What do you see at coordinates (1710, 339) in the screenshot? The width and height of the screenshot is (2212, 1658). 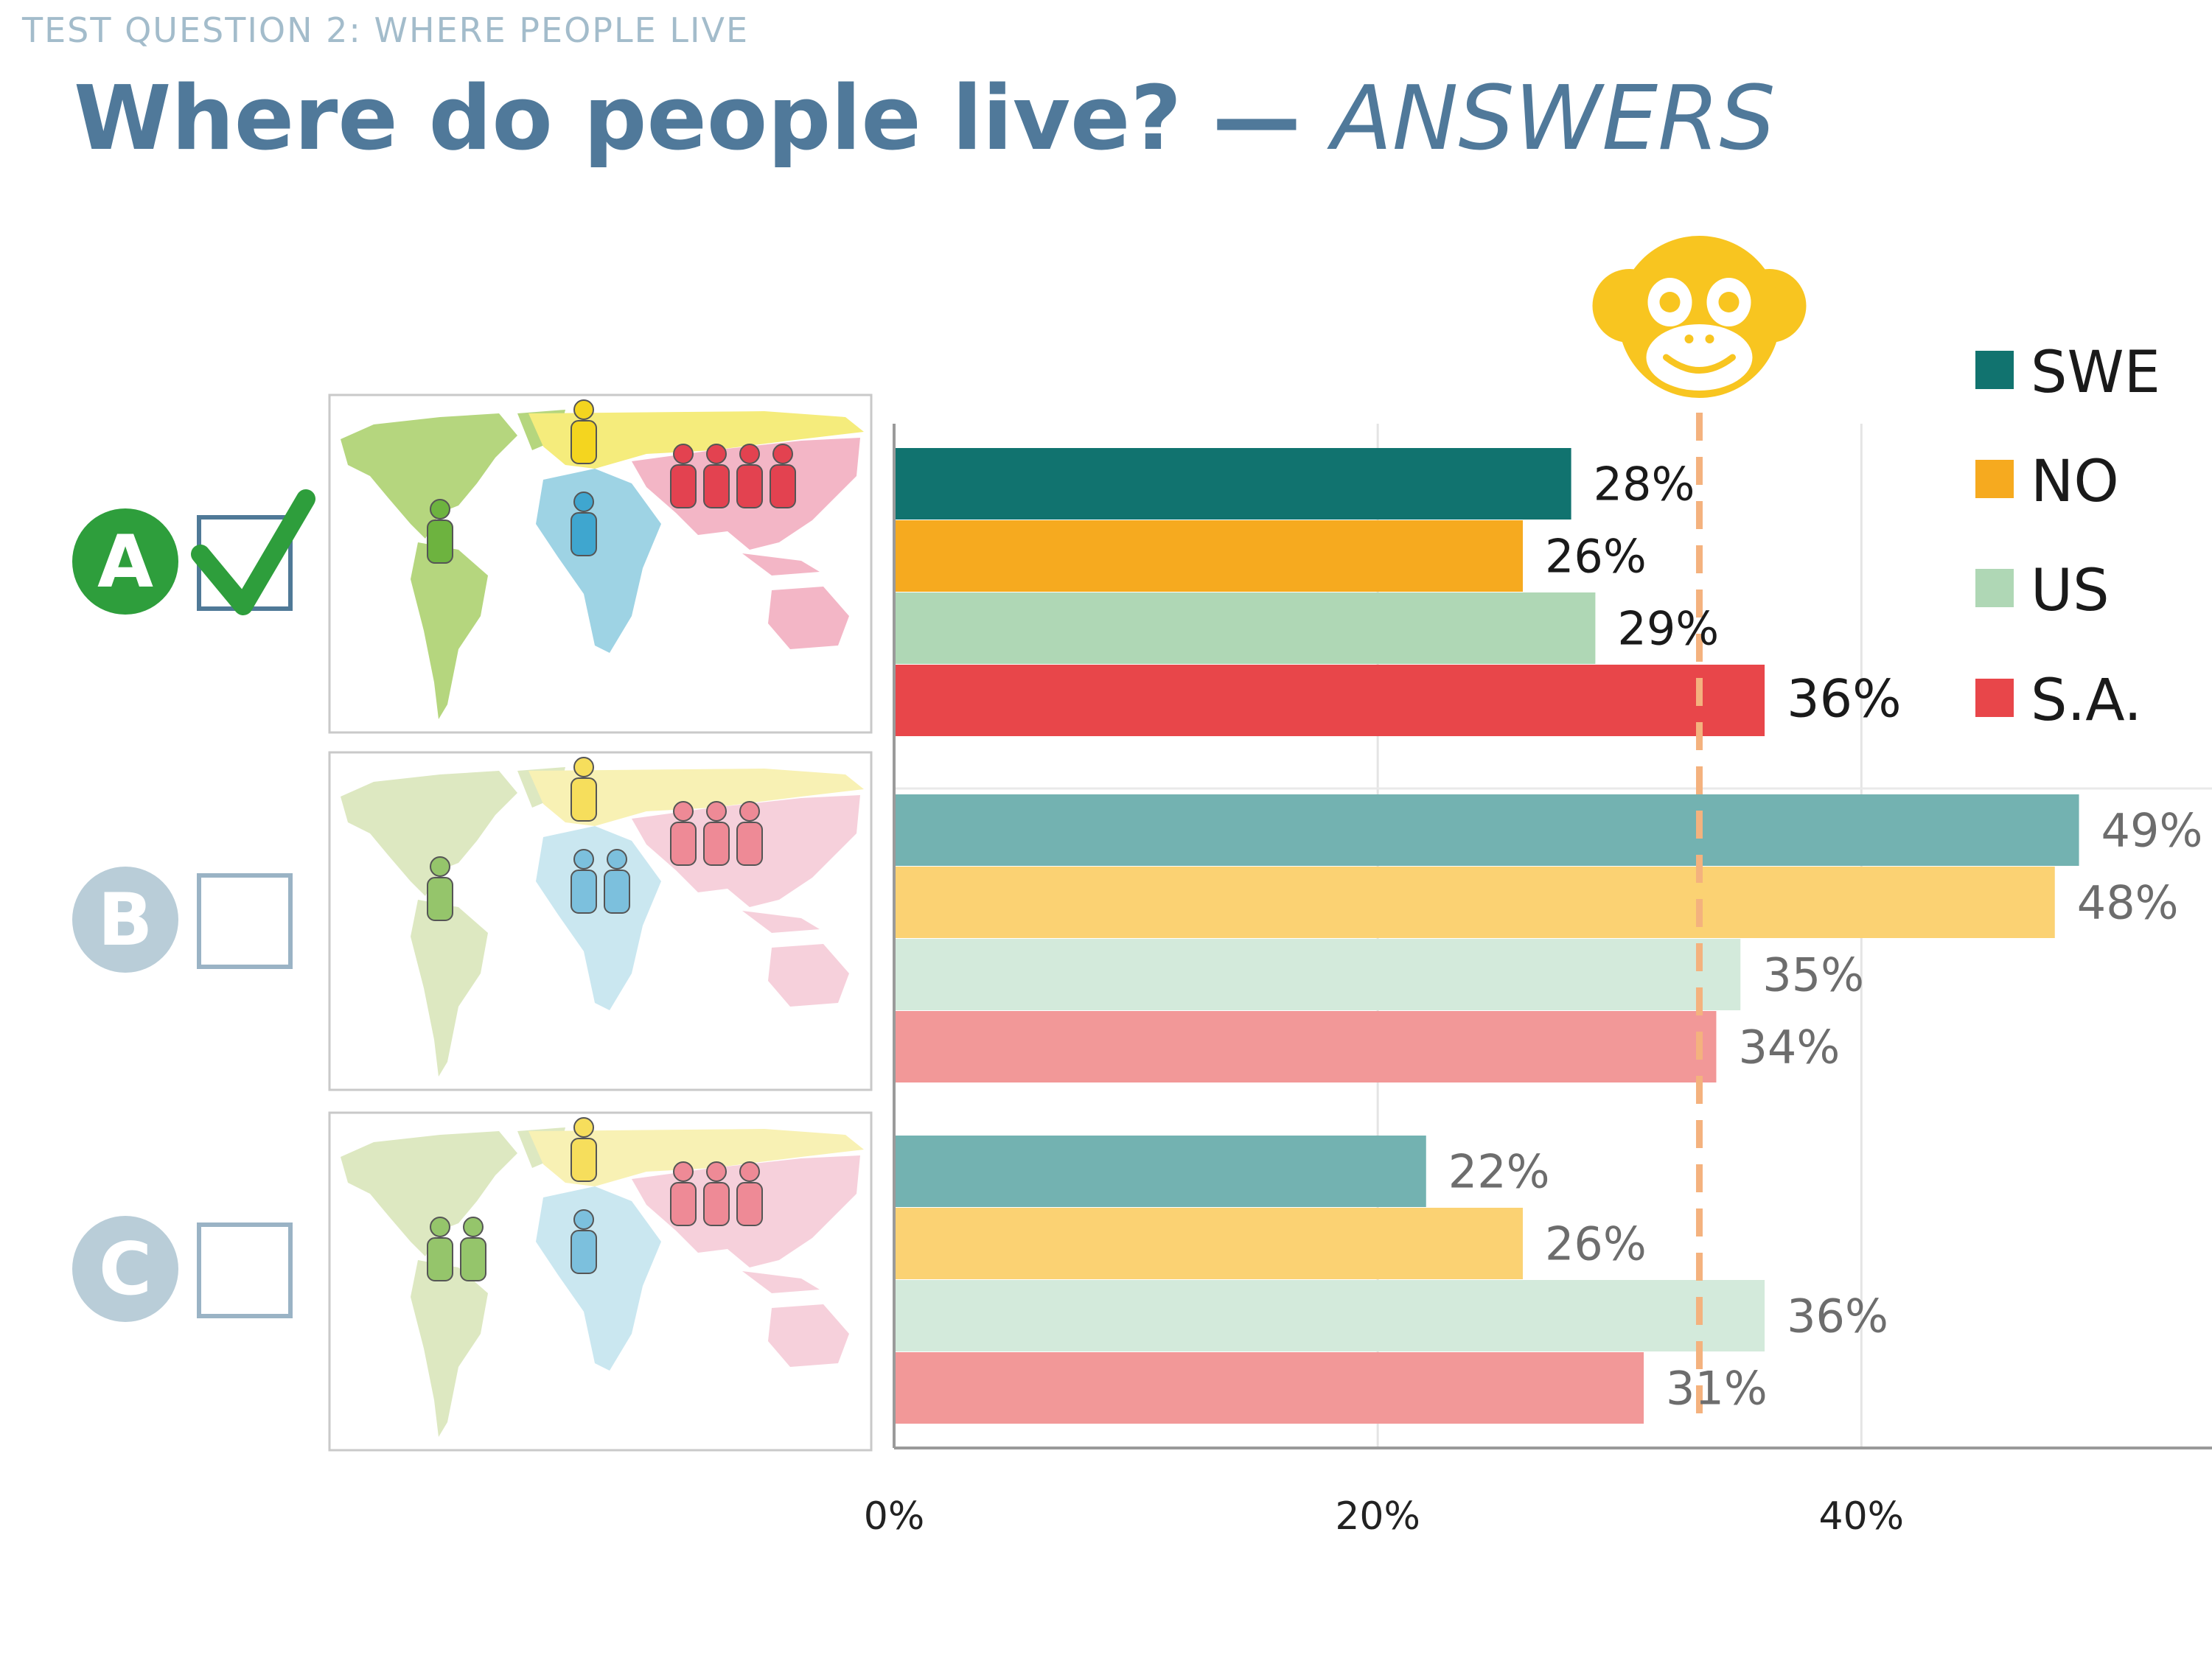 I see `chimp-nostril-right` at bounding box center [1710, 339].